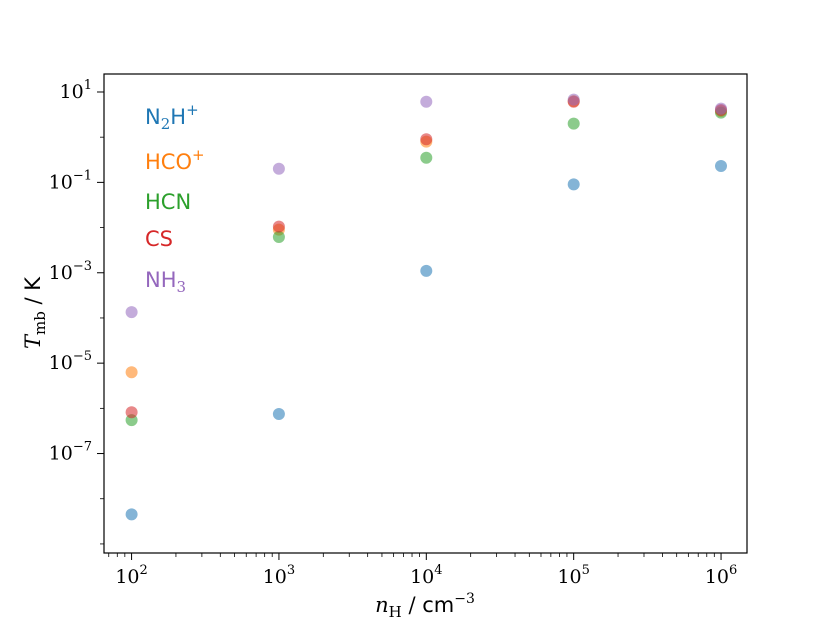 The height and width of the screenshot is (623, 830). Describe the element at coordinates (76, 311) in the screenshot. I see `y-axis-ticks: 10⁻⁷ 10⁻⁵ 10⁻³ 10⁻¹ 10¹` at that location.